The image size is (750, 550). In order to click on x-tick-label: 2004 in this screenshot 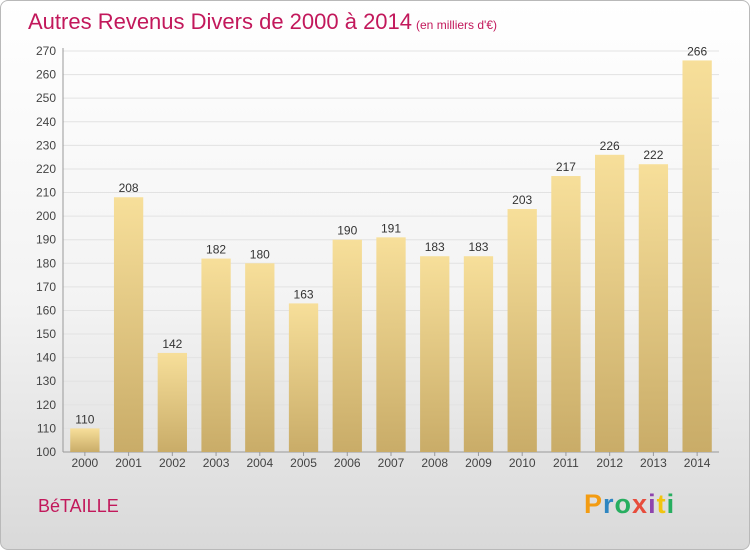, I will do `click(259, 463)`.